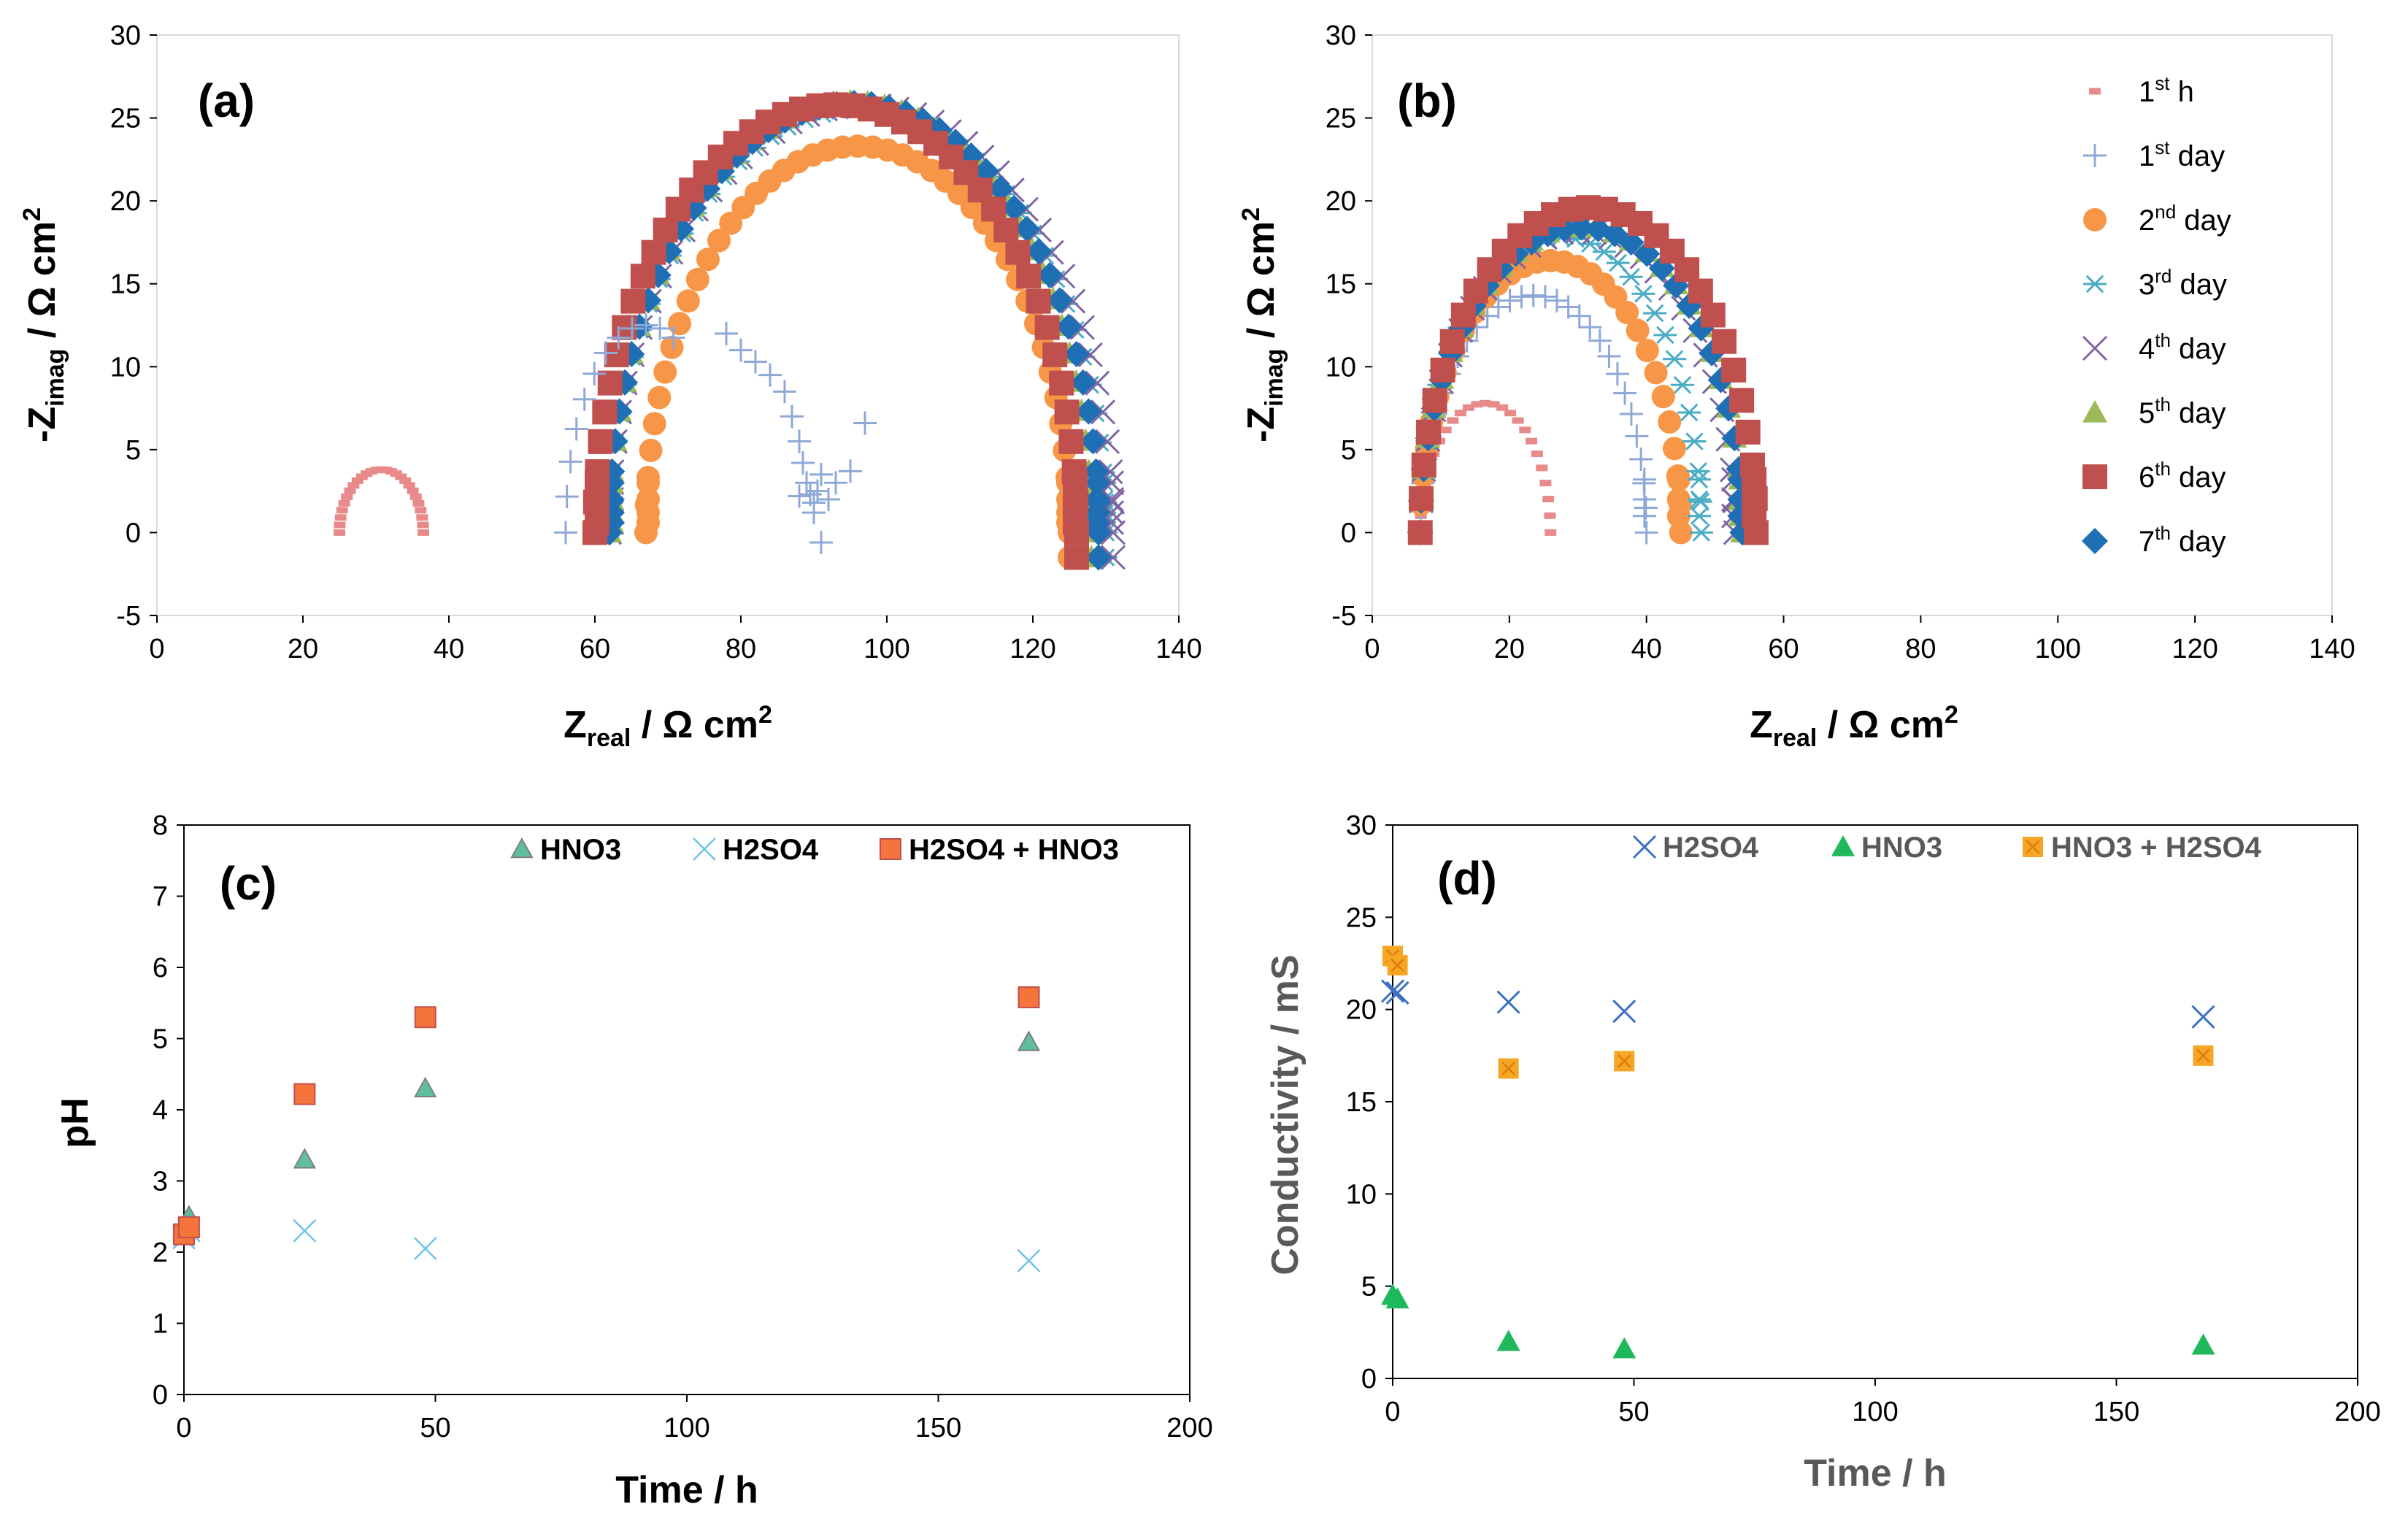 The height and width of the screenshot is (1523, 2408). I want to click on y-tick-label: 8, so click(160, 826).